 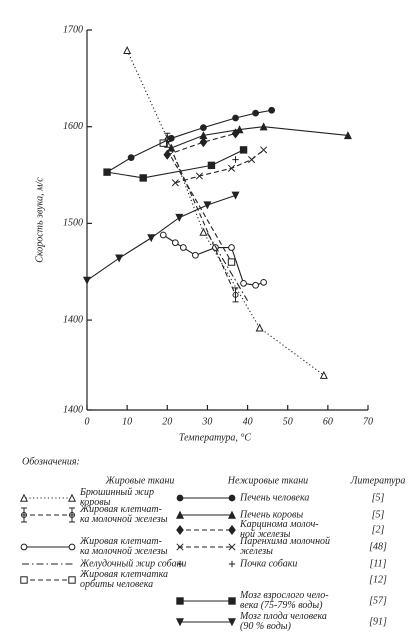 What do you see at coordinates (268, 563) in the screenshot?
I see `legend-label: Почка собаки` at bounding box center [268, 563].